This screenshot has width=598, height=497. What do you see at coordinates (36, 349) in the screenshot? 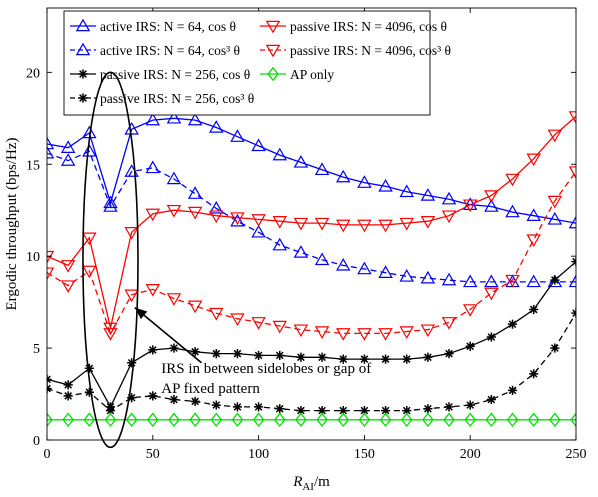
I see `y-tick-label: 5` at bounding box center [36, 349].